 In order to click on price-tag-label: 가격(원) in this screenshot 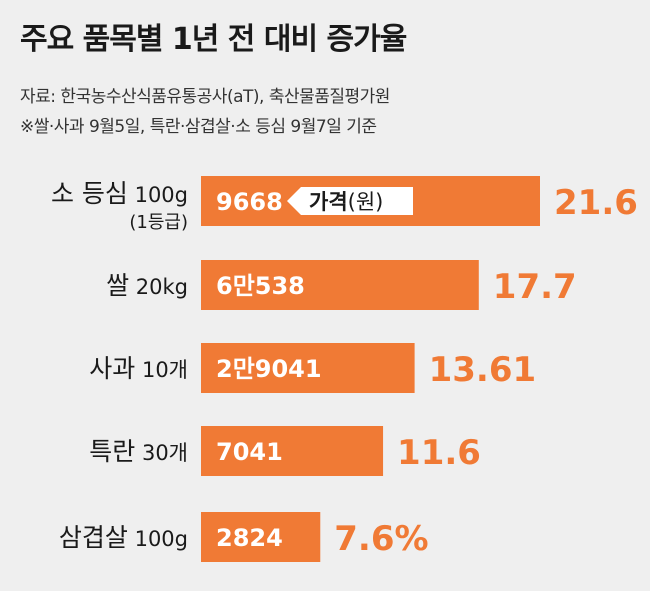, I will do `click(346, 202)`.